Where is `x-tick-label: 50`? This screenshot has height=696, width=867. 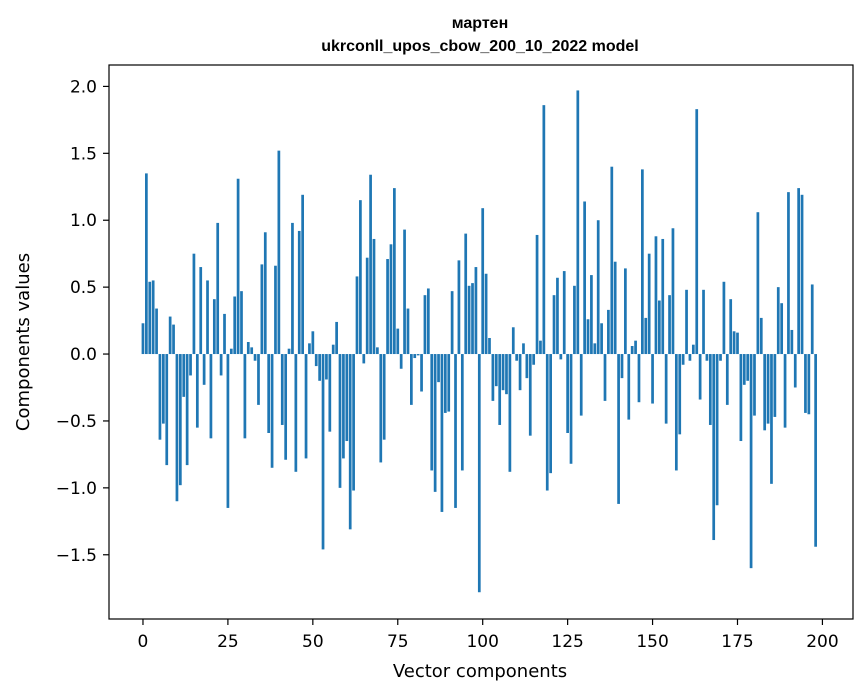 x-tick-label: 50 is located at coordinates (313, 642).